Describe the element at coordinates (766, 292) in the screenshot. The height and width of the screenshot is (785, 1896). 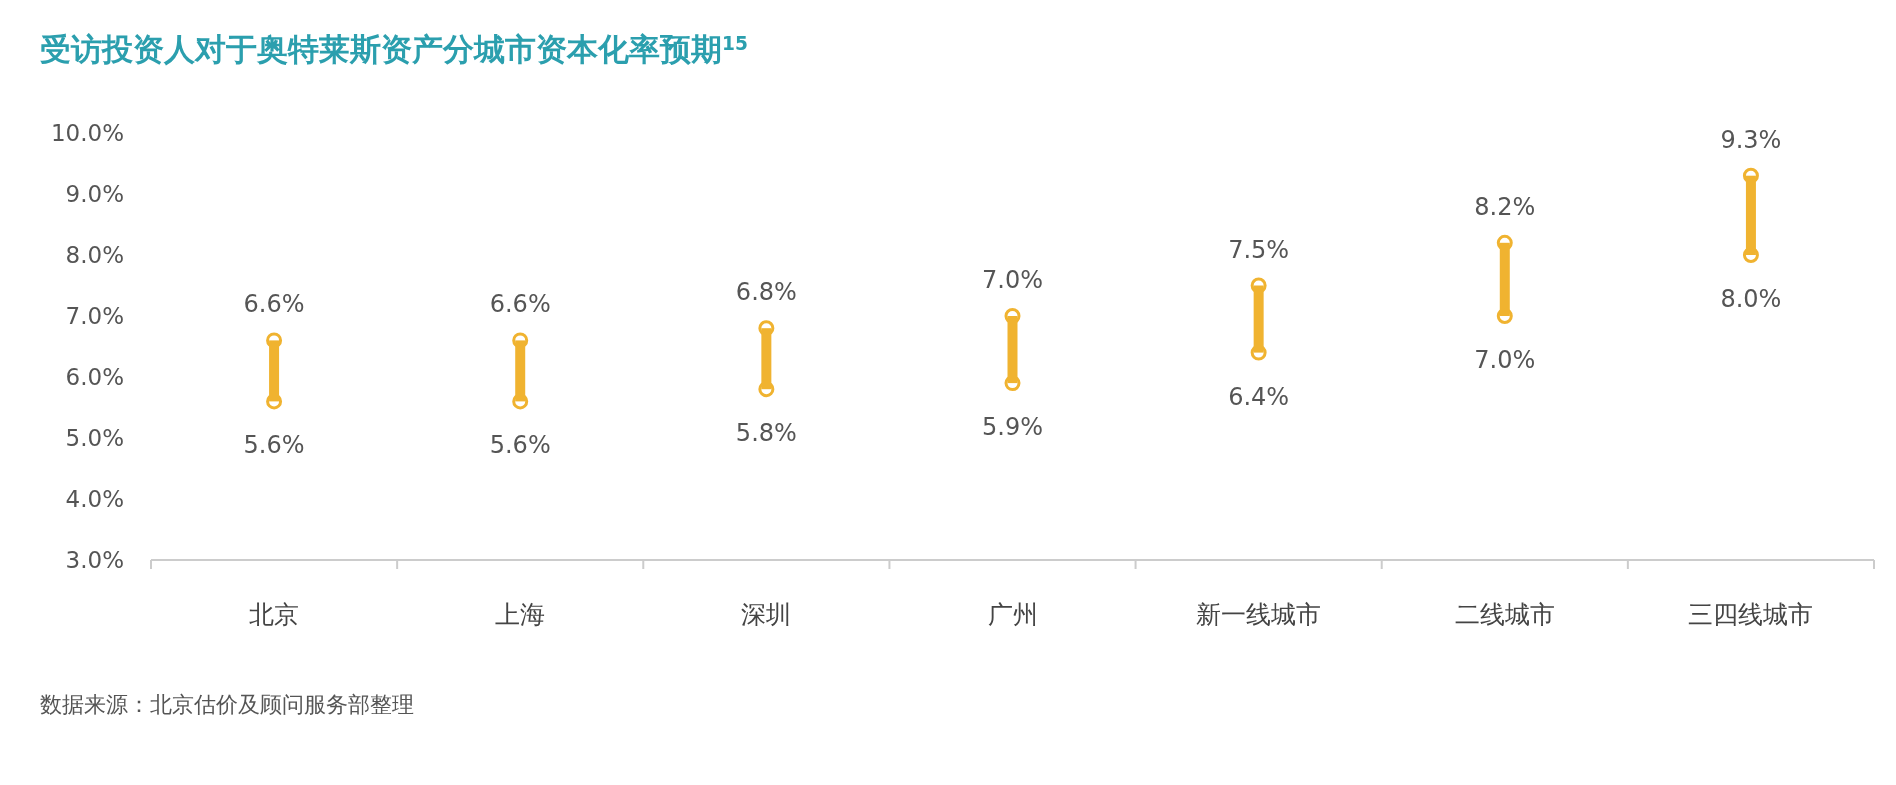
I see `annotation: 6.8%` at that location.